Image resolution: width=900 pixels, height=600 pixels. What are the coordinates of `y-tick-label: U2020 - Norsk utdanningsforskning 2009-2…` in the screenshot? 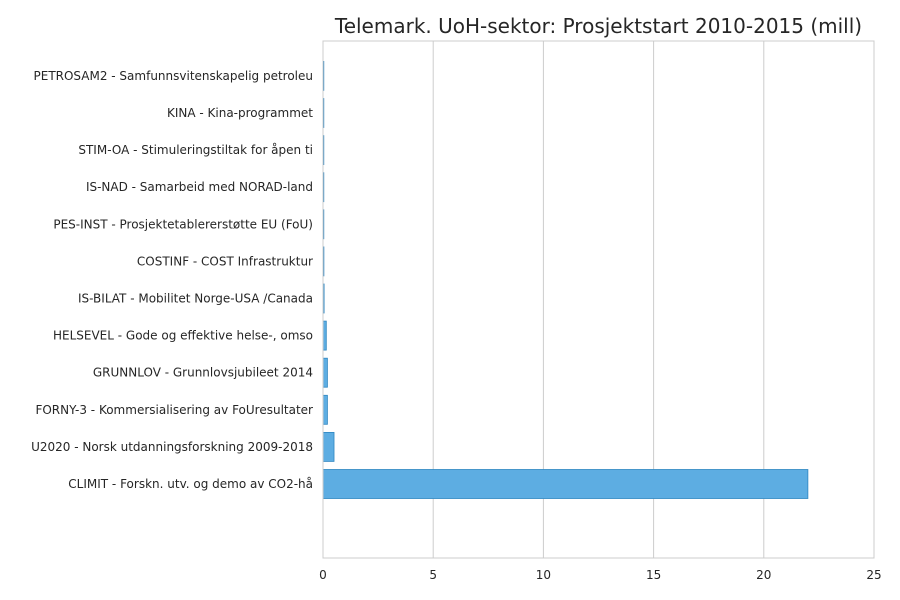 It's located at (172, 447).